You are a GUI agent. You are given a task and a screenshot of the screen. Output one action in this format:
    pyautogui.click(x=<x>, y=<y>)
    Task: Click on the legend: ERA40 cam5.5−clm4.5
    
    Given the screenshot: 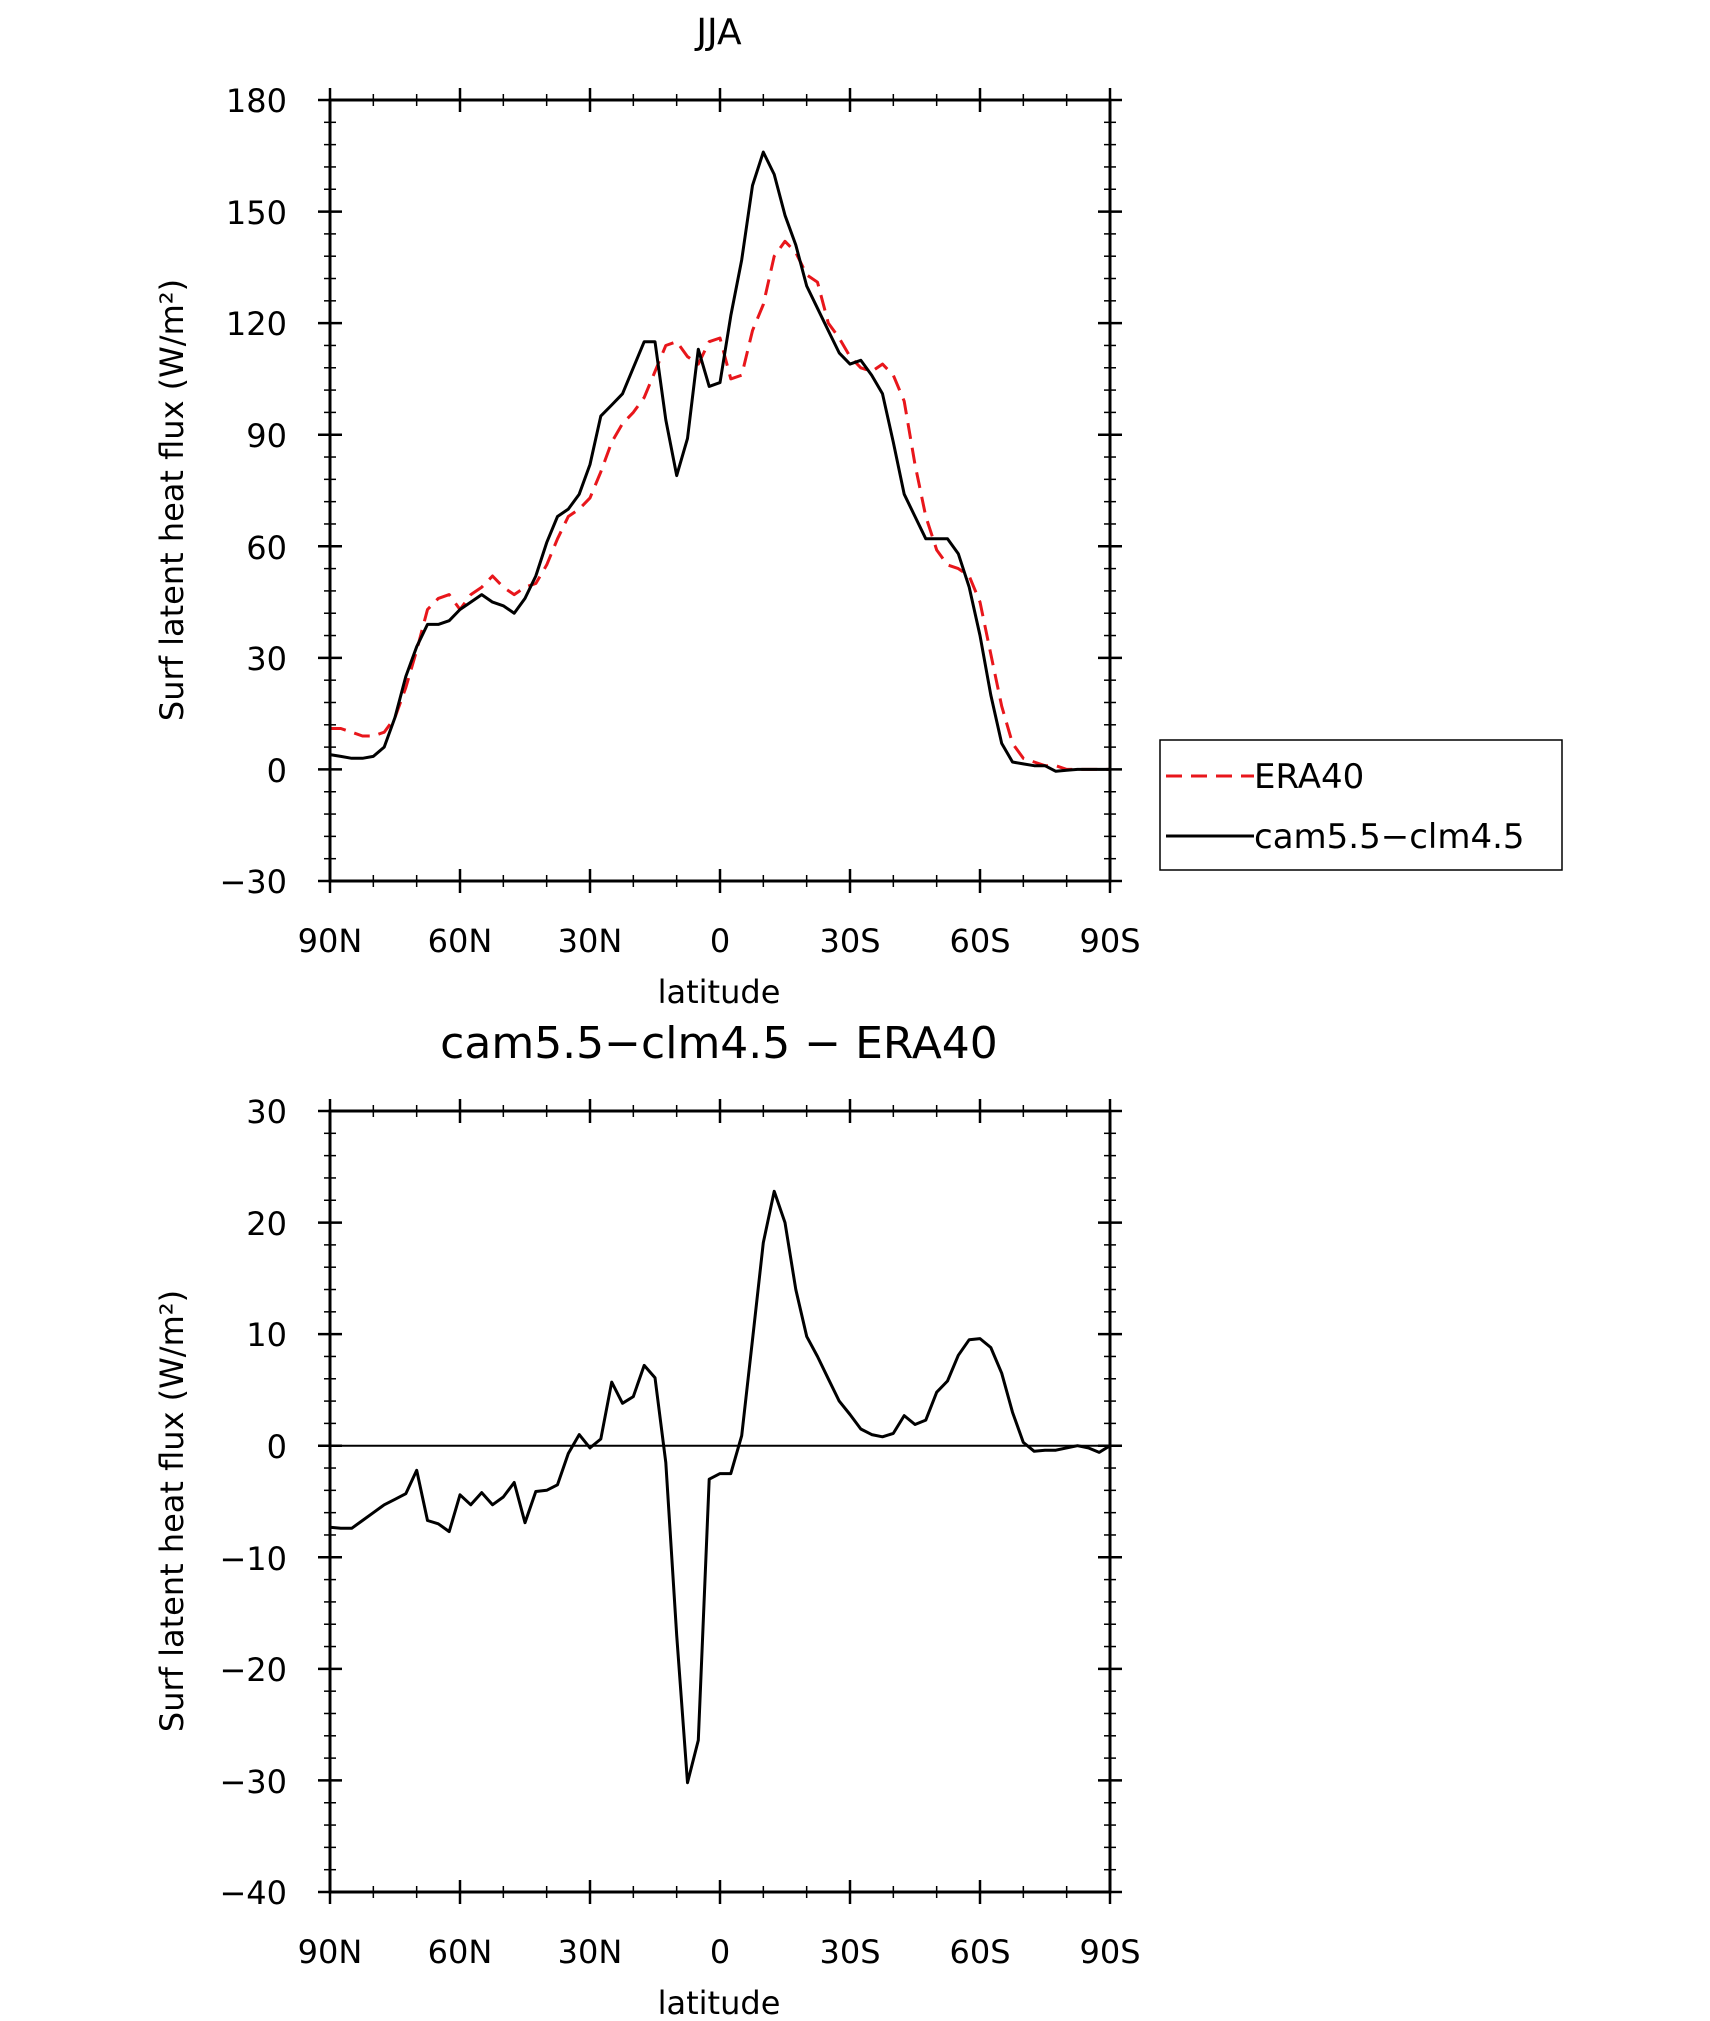 What is the action you would take?
    pyautogui.click(x=1361, y=805)
    